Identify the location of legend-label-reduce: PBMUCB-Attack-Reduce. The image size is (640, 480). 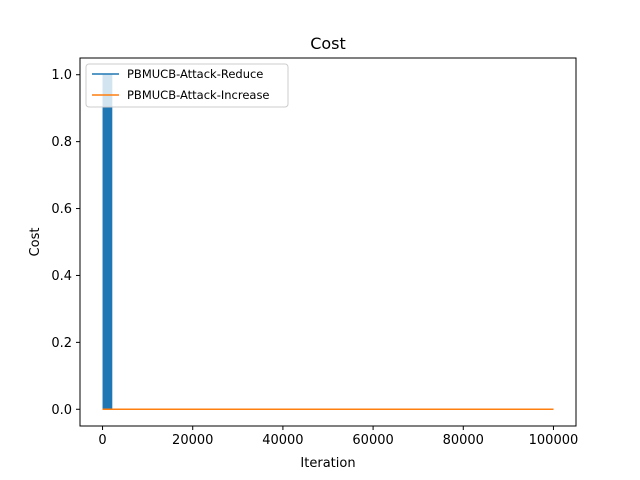
(195, 74).